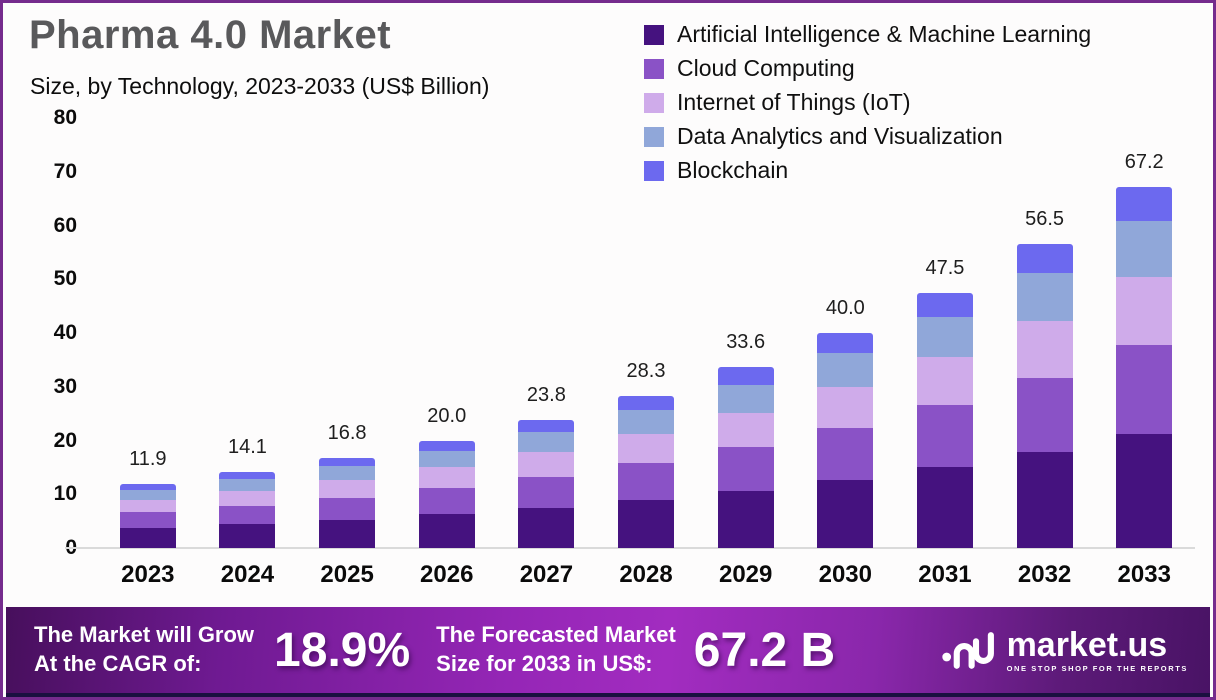 The width and height of the screenshot is (1216, 700). Describe the element at coordinates (945, 574) in the screenshot. I see `x-axis-label: 2031` at that location.